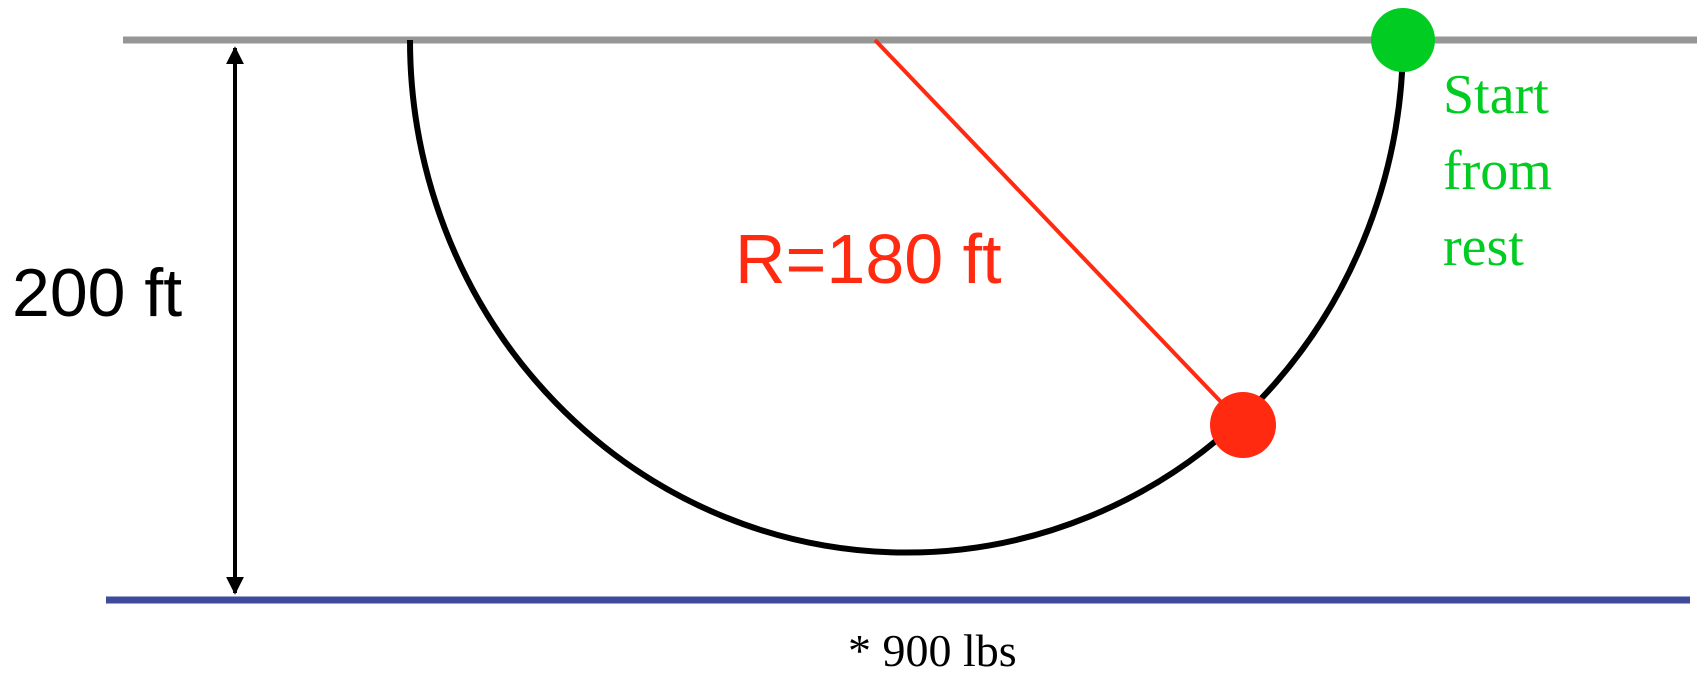 The width and height of the screenshot is (1697, 673). I want to click on start-label-line-2: from, so click(1497, 171).